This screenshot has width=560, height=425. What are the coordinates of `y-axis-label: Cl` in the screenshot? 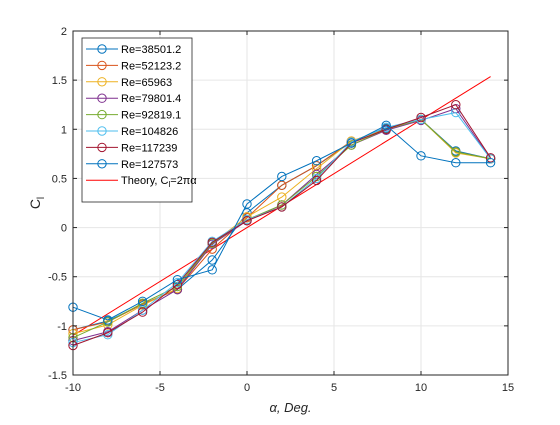 It's located at (37, 203).